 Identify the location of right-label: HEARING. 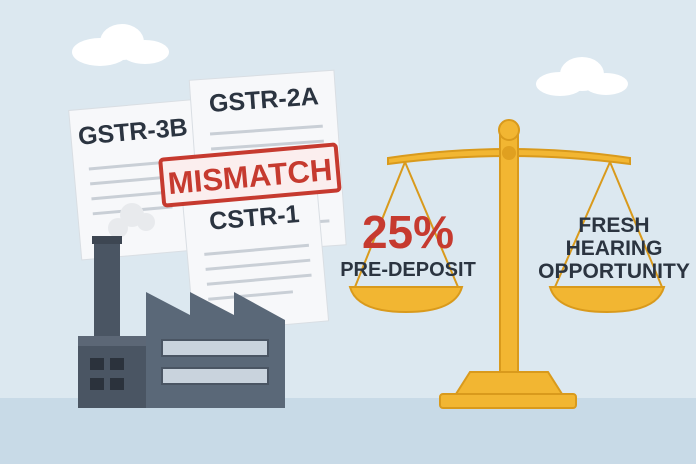
(614, 248).